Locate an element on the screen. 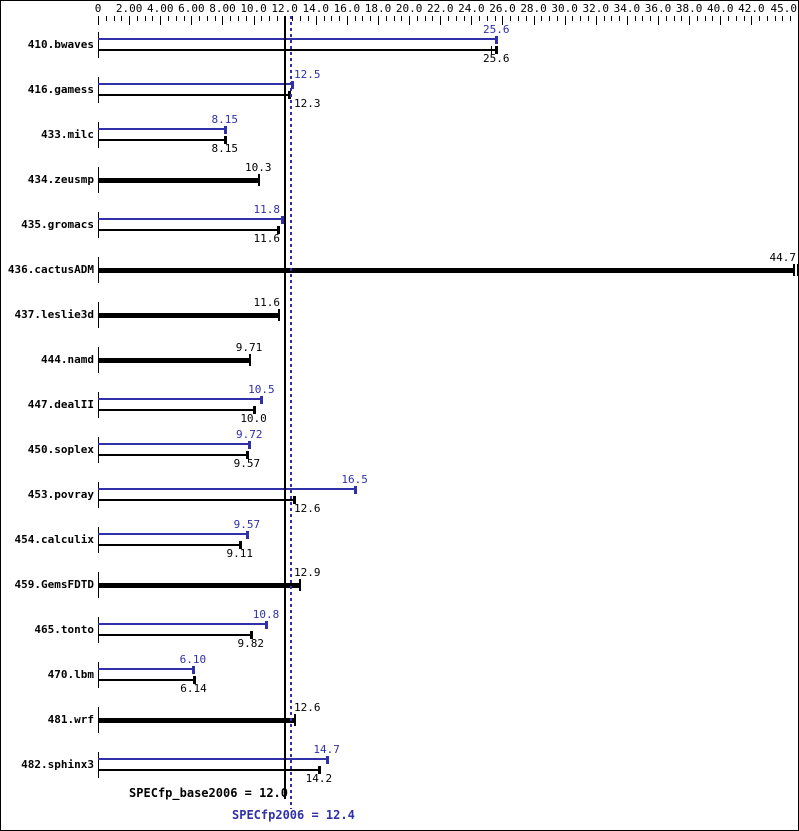 This screenshot has height=831, width=799. benchmark-label: 450.soplex is located at coordinates (60, 449).